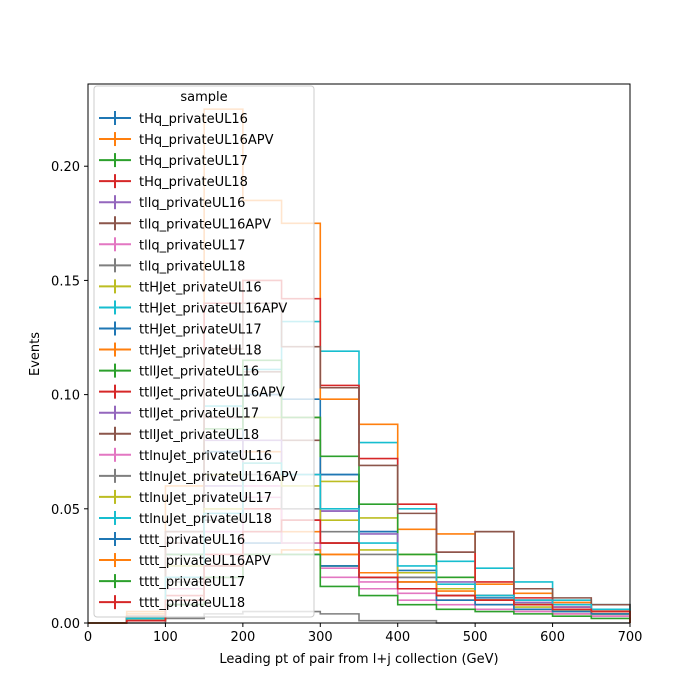 This screenshot has height=700, width=700. I want to click on legend-entry: ttlnuJet_privateUL16, so click(185, 455).